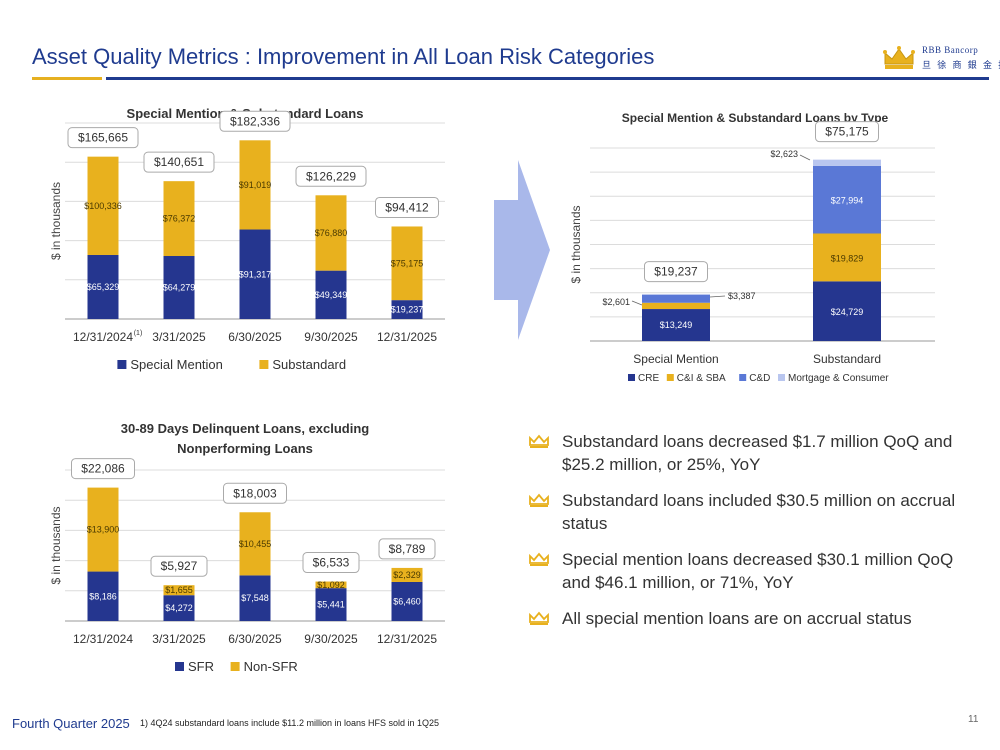  I want to click on data-label: $27,994, so click(847, 201).